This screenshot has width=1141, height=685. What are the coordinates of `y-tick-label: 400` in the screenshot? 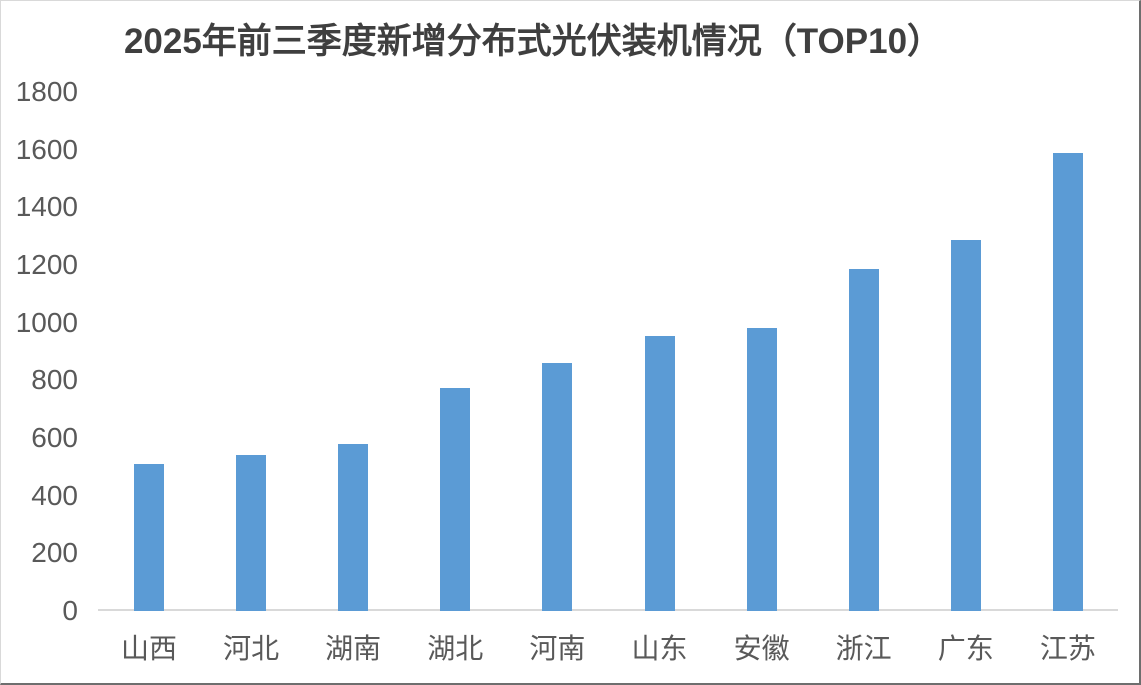 It's located at (54, 495).